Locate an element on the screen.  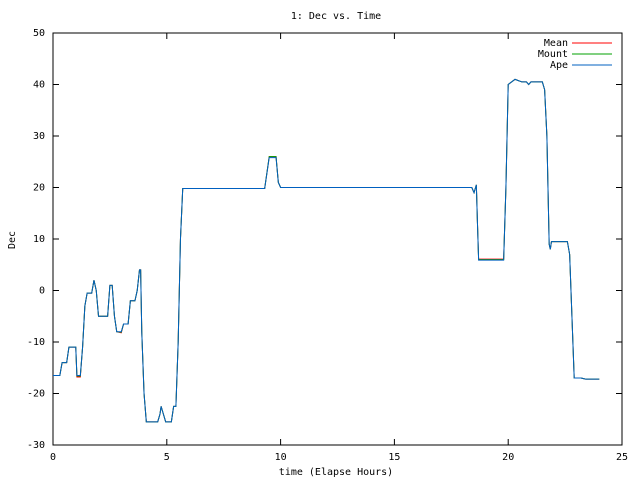
x-tick-label: 10 is located at coordinates (281, 457).